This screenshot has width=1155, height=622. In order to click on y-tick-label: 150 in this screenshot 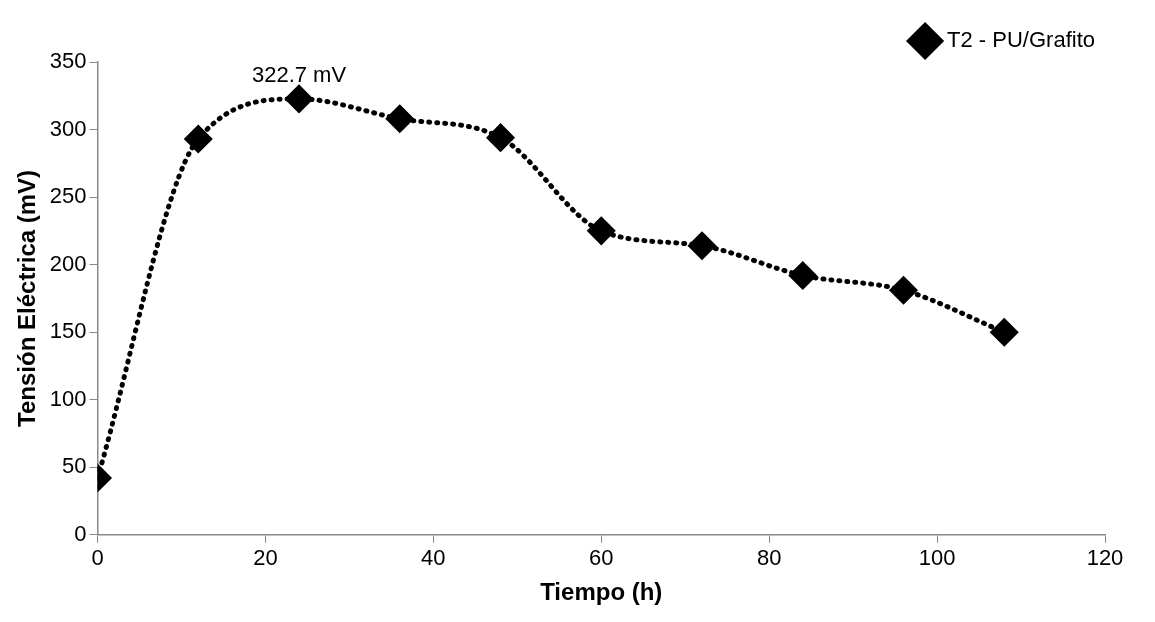, I will do `click(68, 331)`.